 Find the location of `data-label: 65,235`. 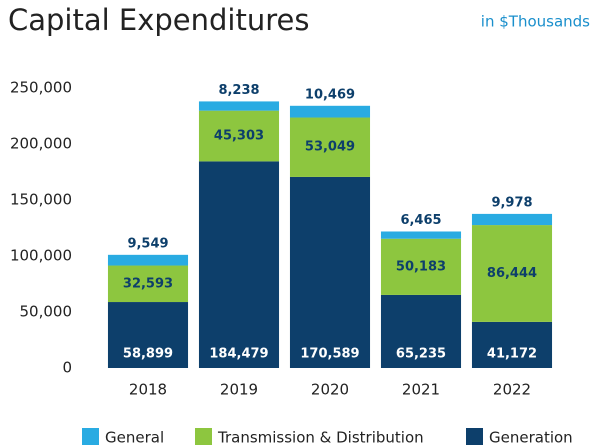

data-label: 65,235 is located at coordinates (421, 354).